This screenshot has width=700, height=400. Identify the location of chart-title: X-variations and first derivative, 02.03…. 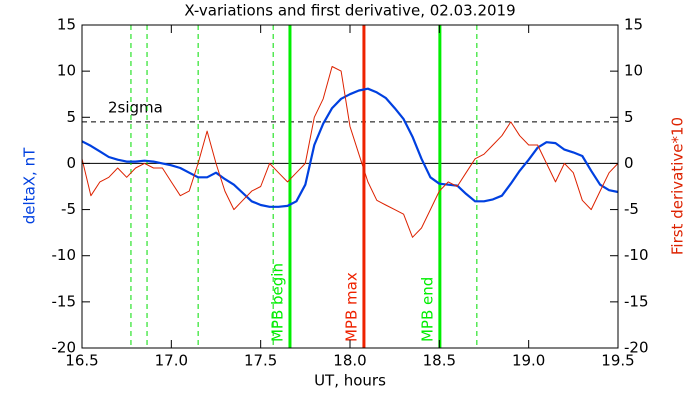
(349, 11).